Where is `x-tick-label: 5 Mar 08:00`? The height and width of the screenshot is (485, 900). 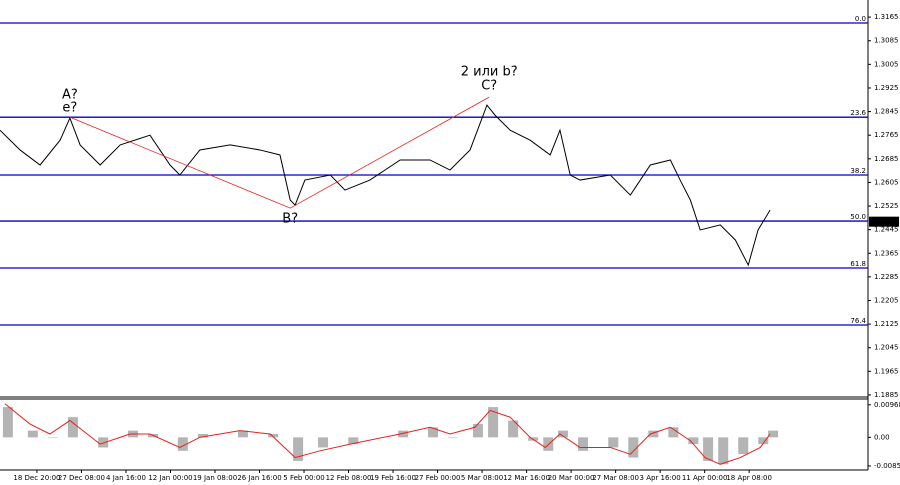
x-tick-label: 5 Mar 08:00 is located at coordinates (482, 478).